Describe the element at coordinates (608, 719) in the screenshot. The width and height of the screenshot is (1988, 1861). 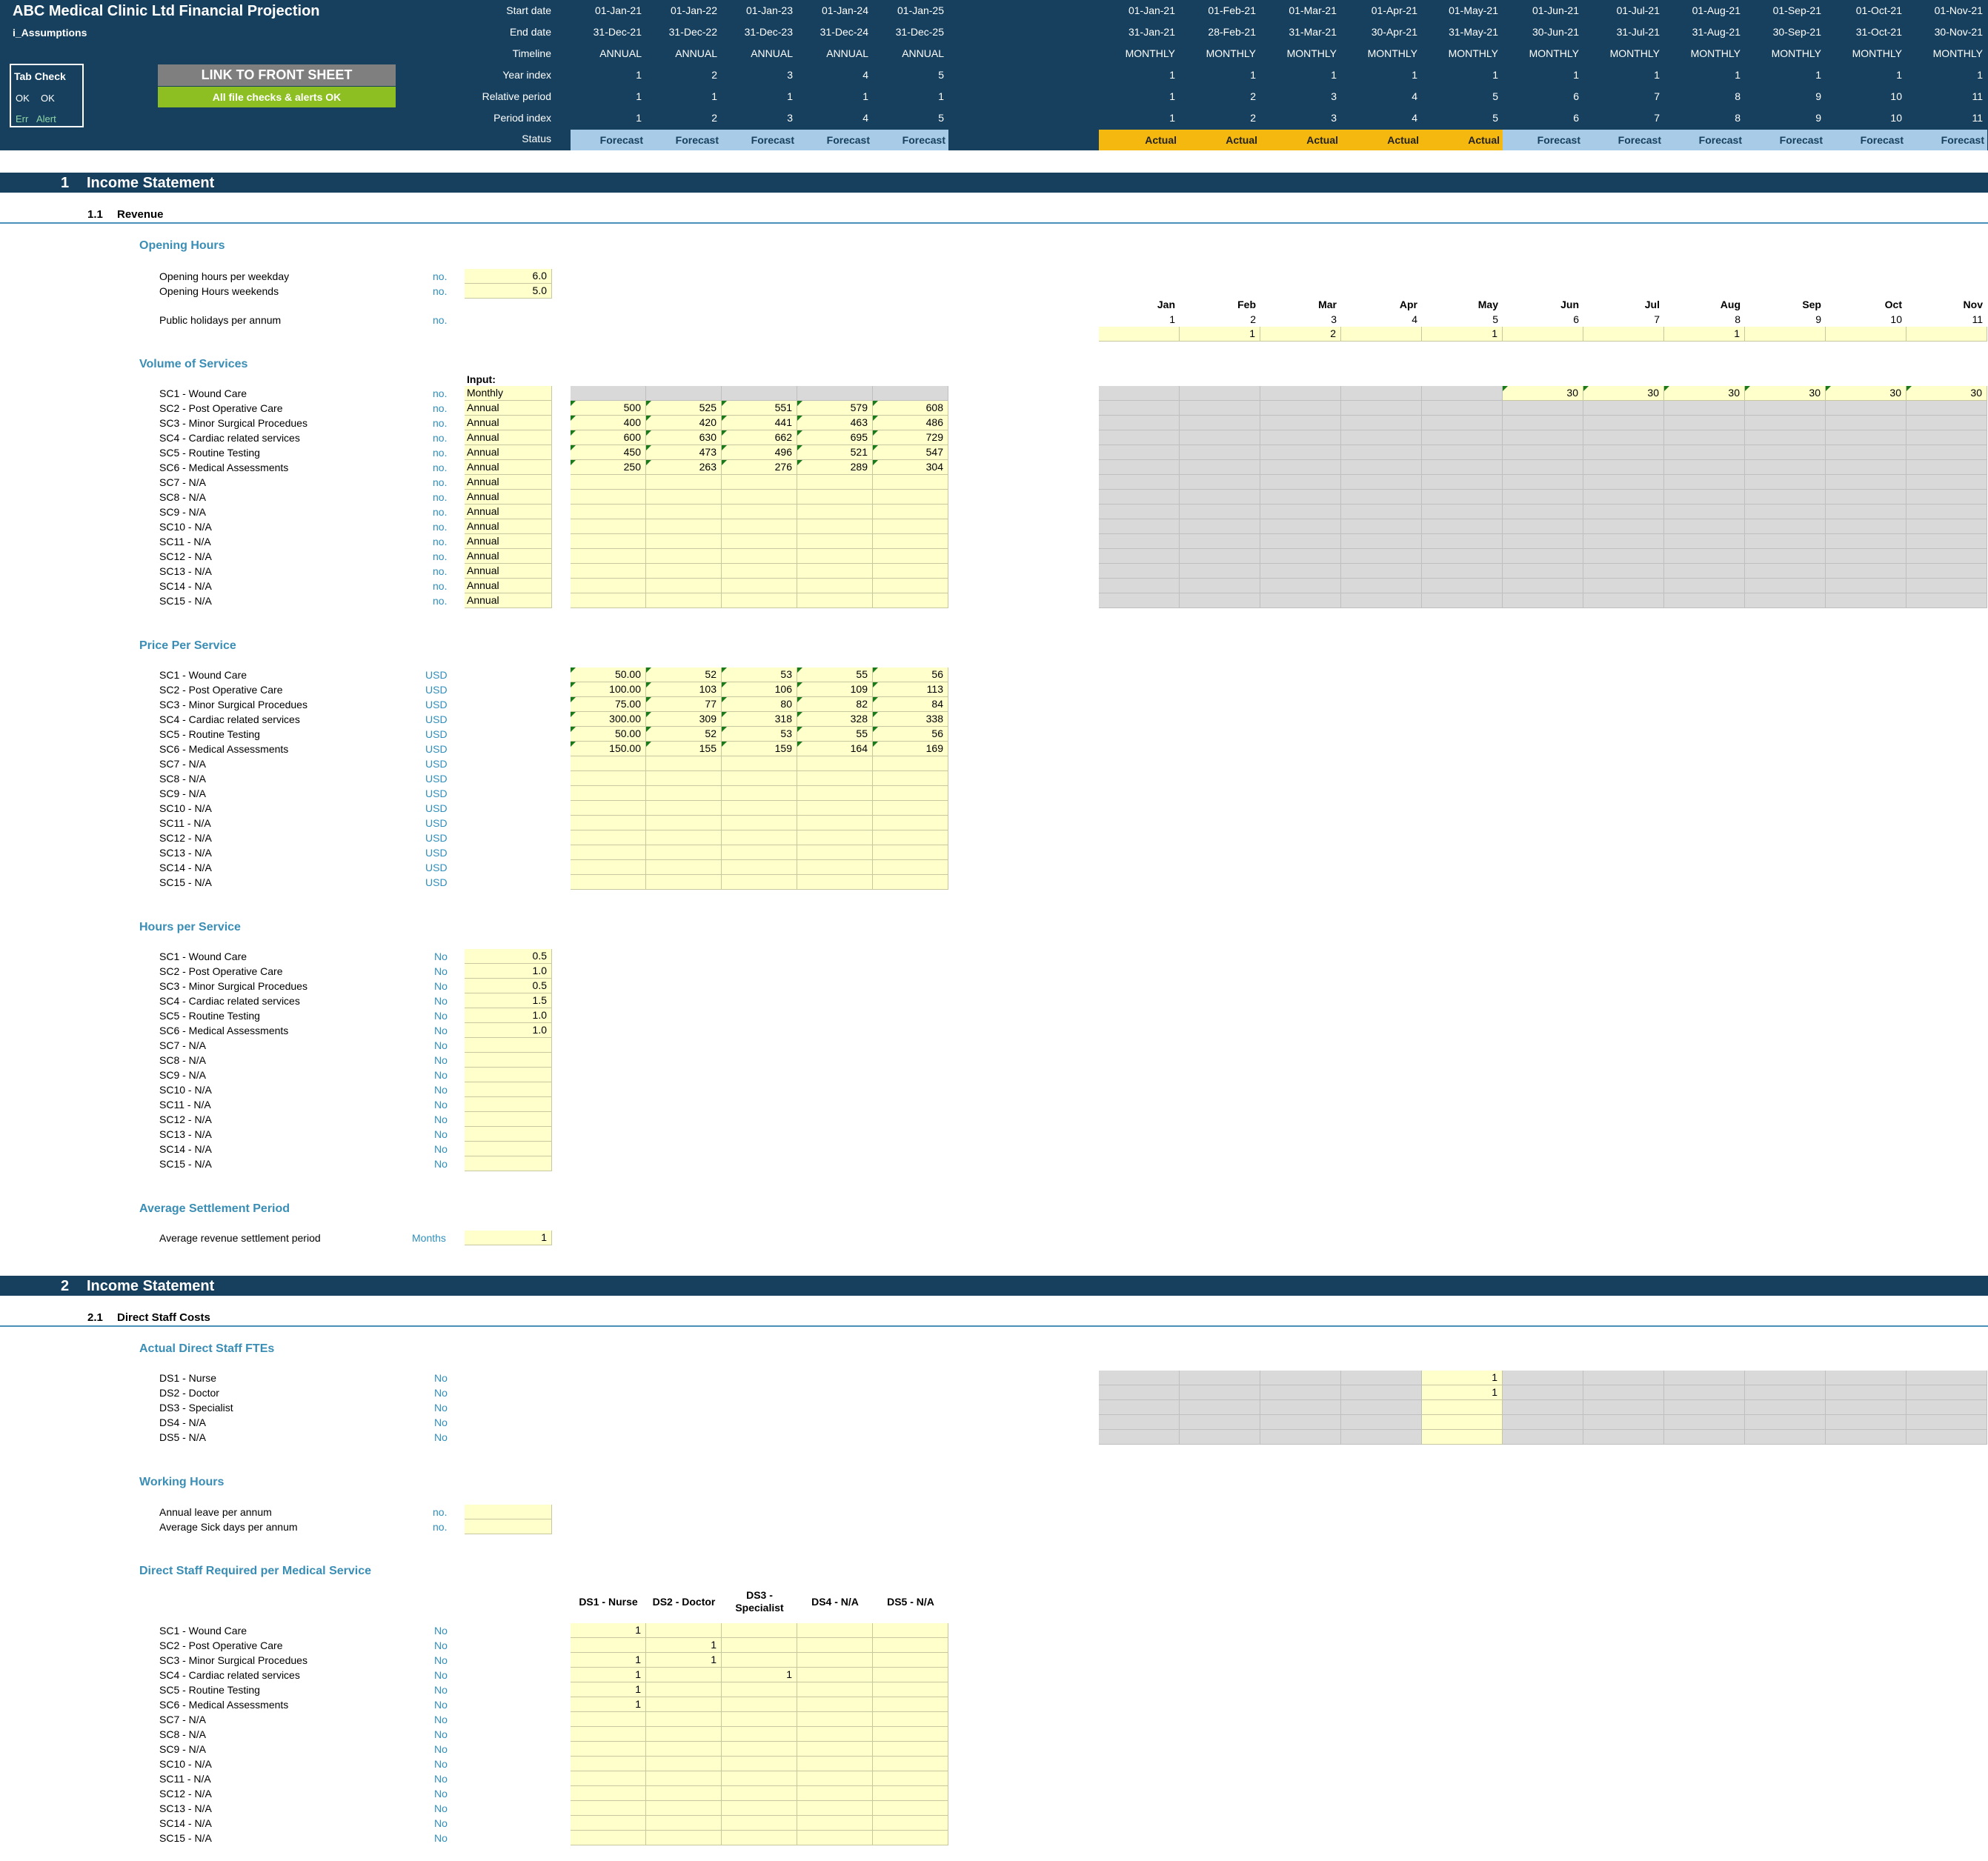
I see `price-cell: 300.00` at that location.